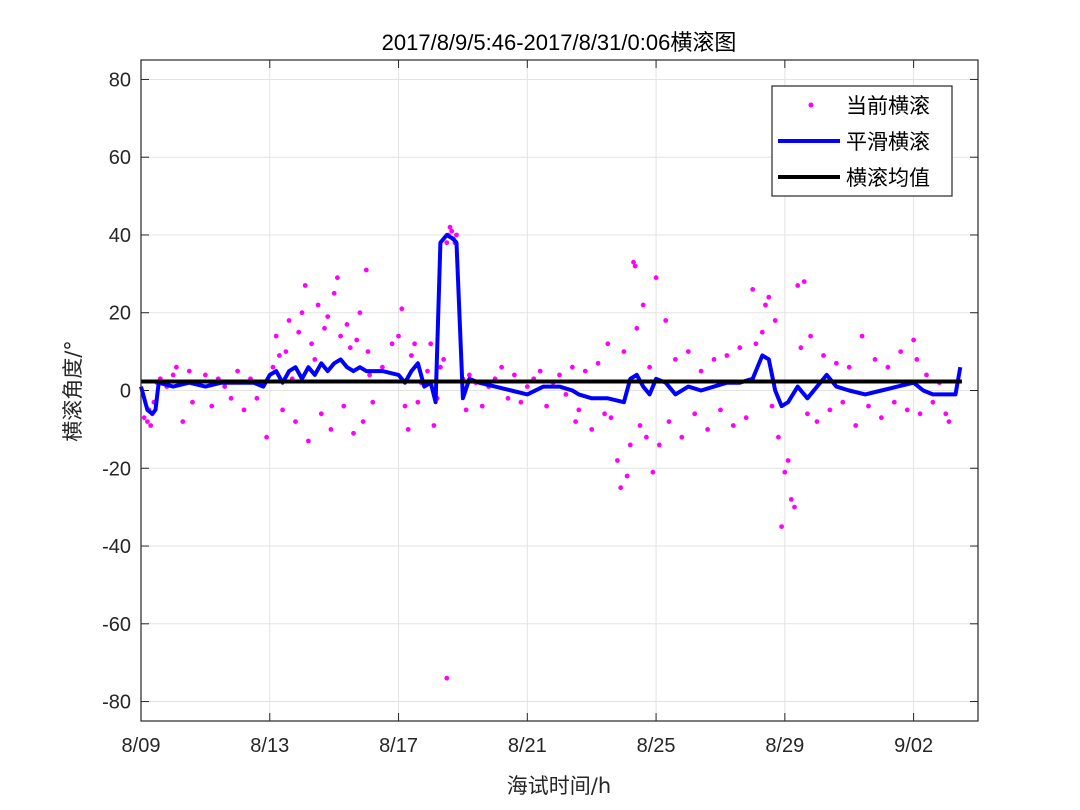 Image resolution: width=1080 pixels, height=810 pixels. Describe the element at coordinates (116, 625) in the screenshot. I see `y-tick-label: -60` at that location.